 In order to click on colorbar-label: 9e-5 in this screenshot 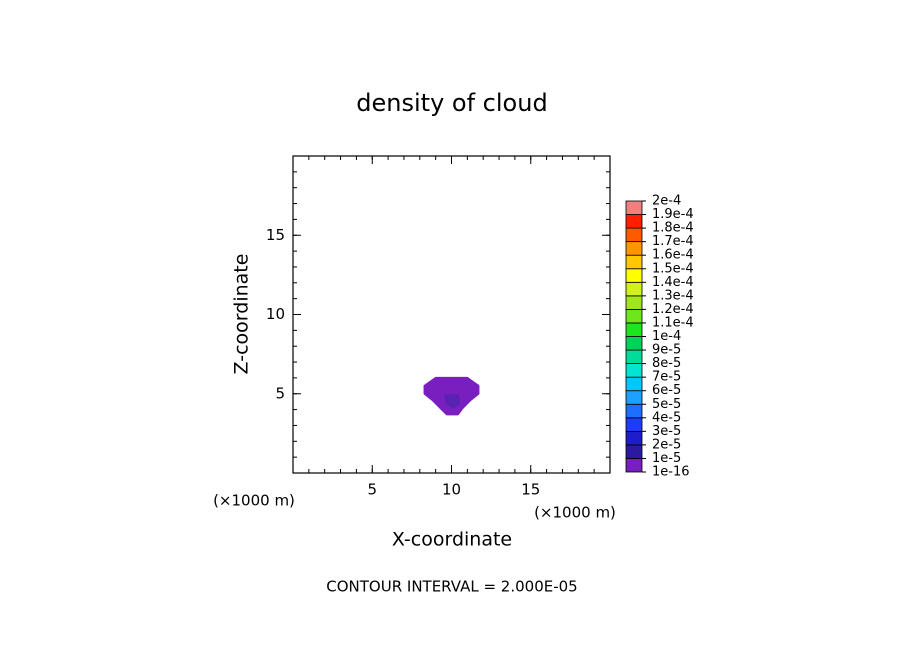, I will do `click(666, 350)`.